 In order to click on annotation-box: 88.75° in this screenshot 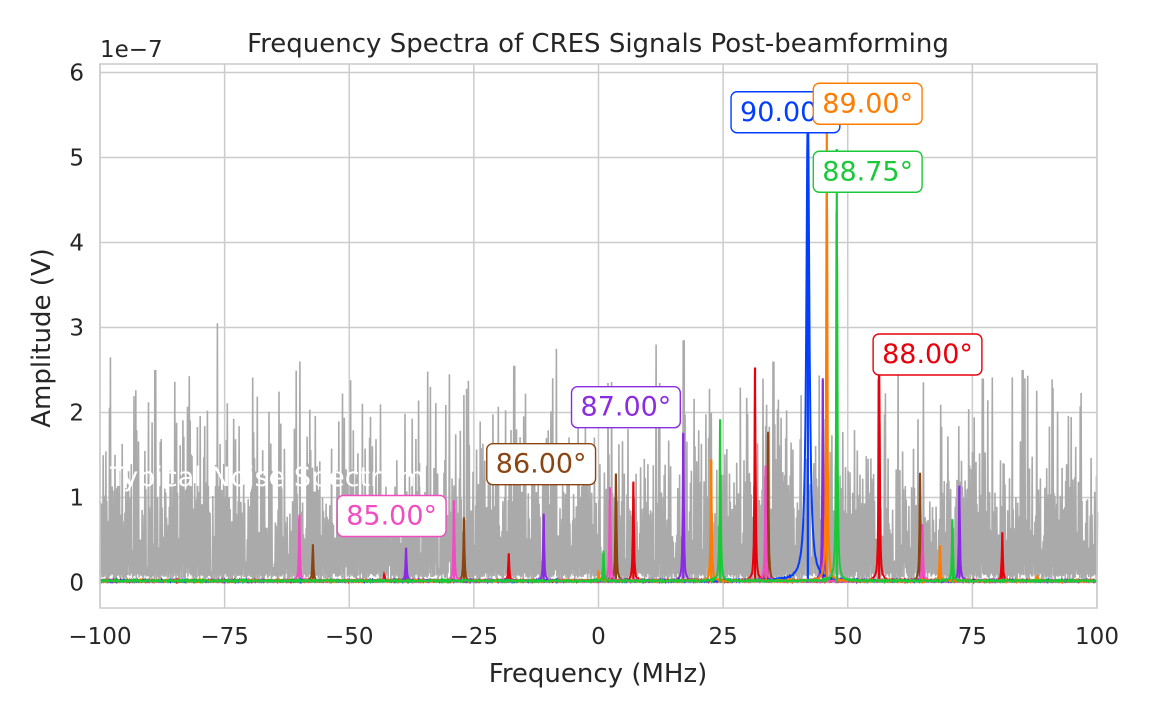, I will do `click(867, 171)`.